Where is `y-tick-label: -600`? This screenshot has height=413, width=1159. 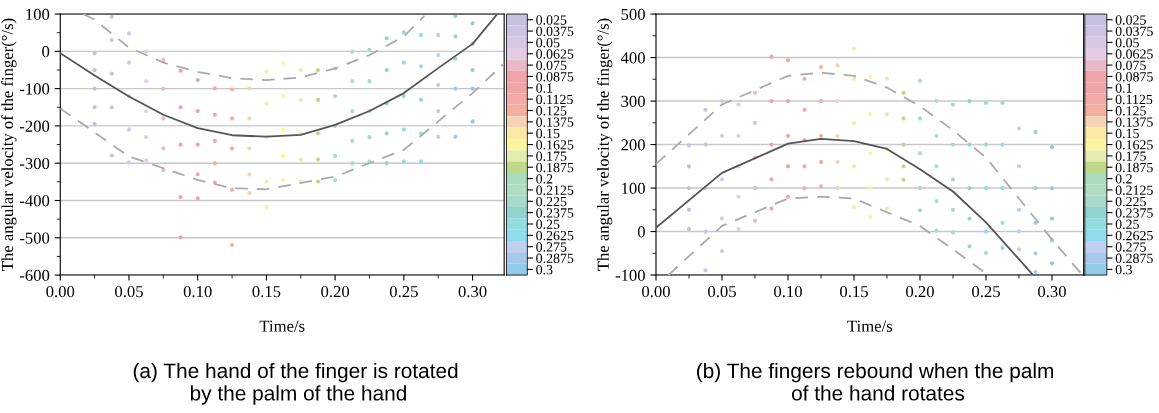 y-tick-label: -600 is located at coordinates (34, 275).